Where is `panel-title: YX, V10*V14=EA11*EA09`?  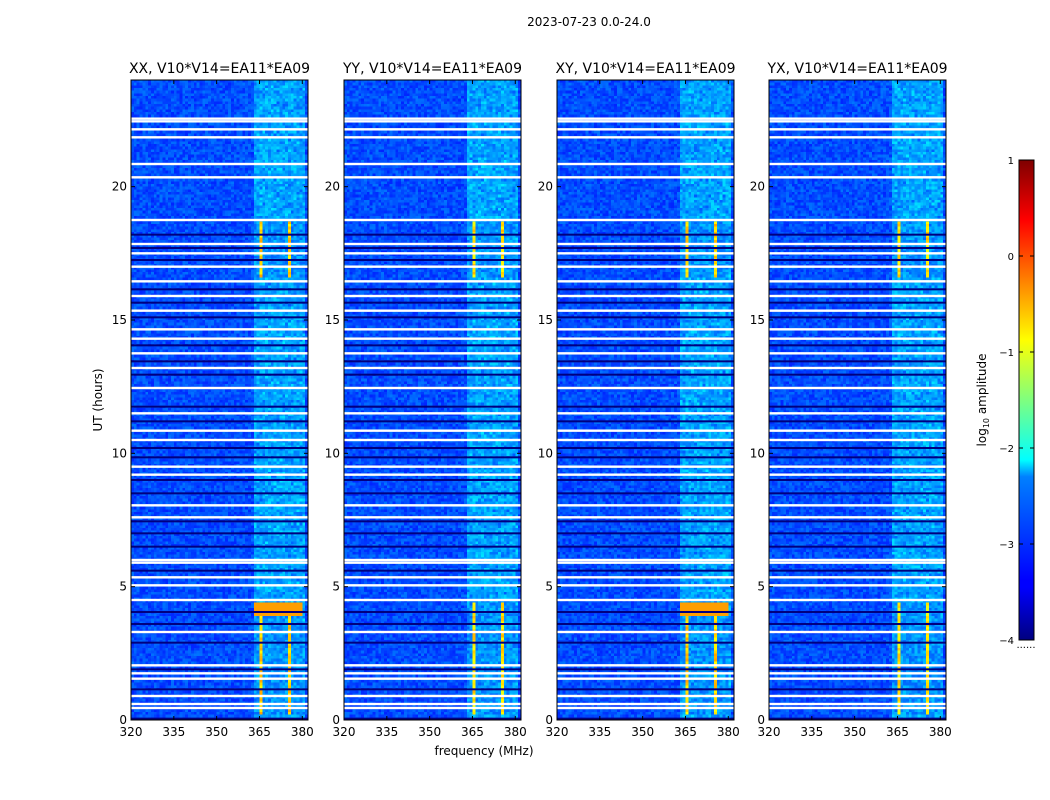
panel-title: YX, V10*V14=EA11*EA09 is located at coordinates (856, 69).